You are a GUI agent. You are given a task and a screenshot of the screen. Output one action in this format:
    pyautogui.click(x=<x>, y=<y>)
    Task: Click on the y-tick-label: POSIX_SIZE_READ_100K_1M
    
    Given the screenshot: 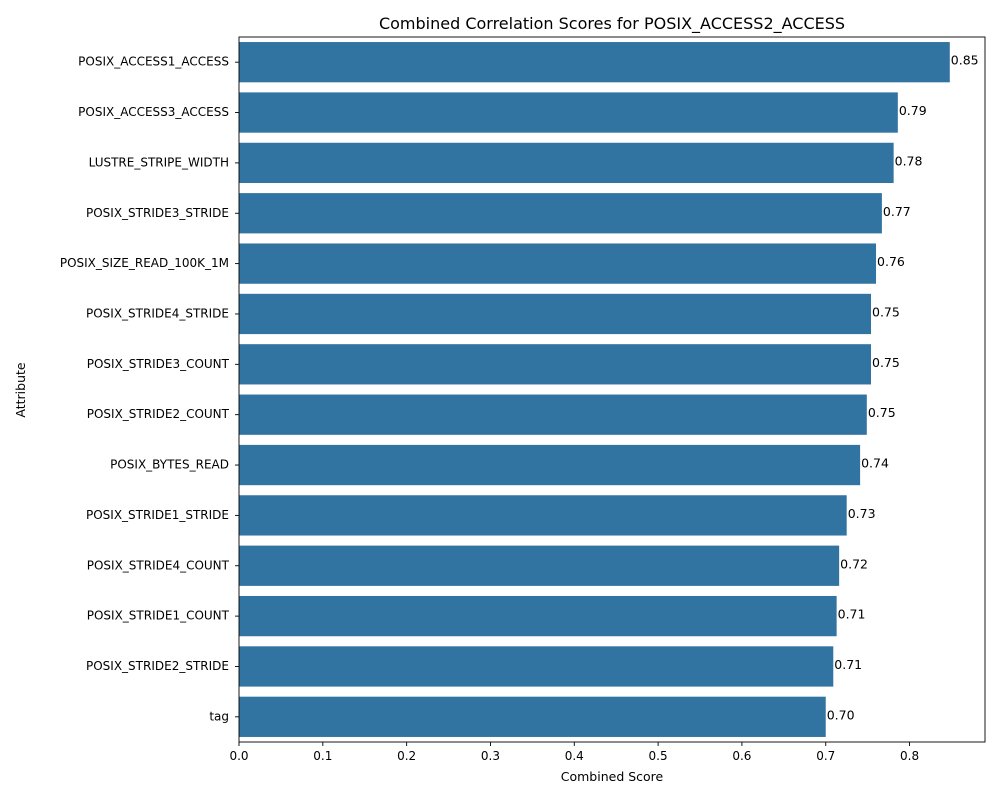 What is the action you would take?
    pyautogui.click(x=144, y=263)
    